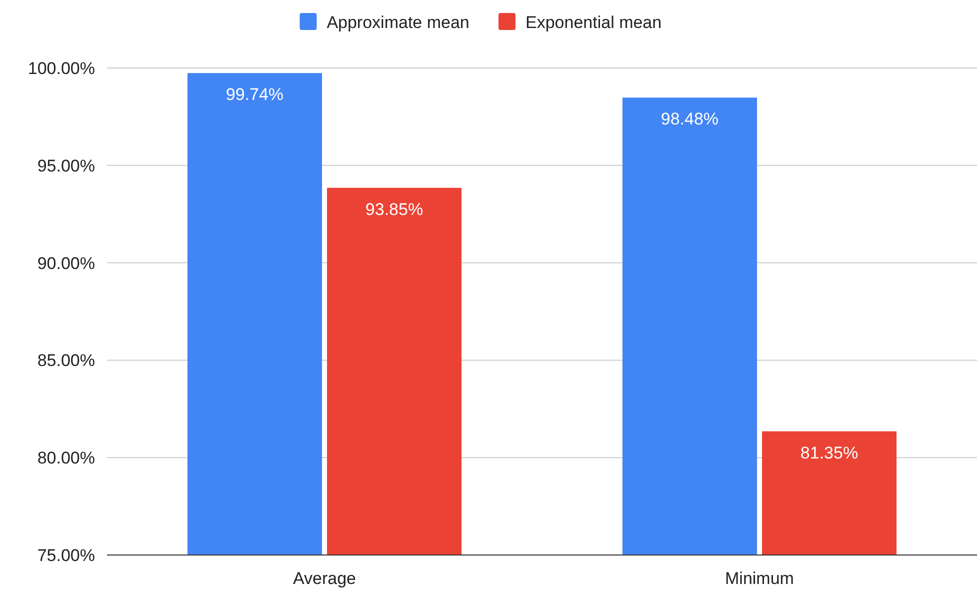  Describe the element at coordinates (255, 94) in the screenshot. I see `data-label: 99.74%` at that location.